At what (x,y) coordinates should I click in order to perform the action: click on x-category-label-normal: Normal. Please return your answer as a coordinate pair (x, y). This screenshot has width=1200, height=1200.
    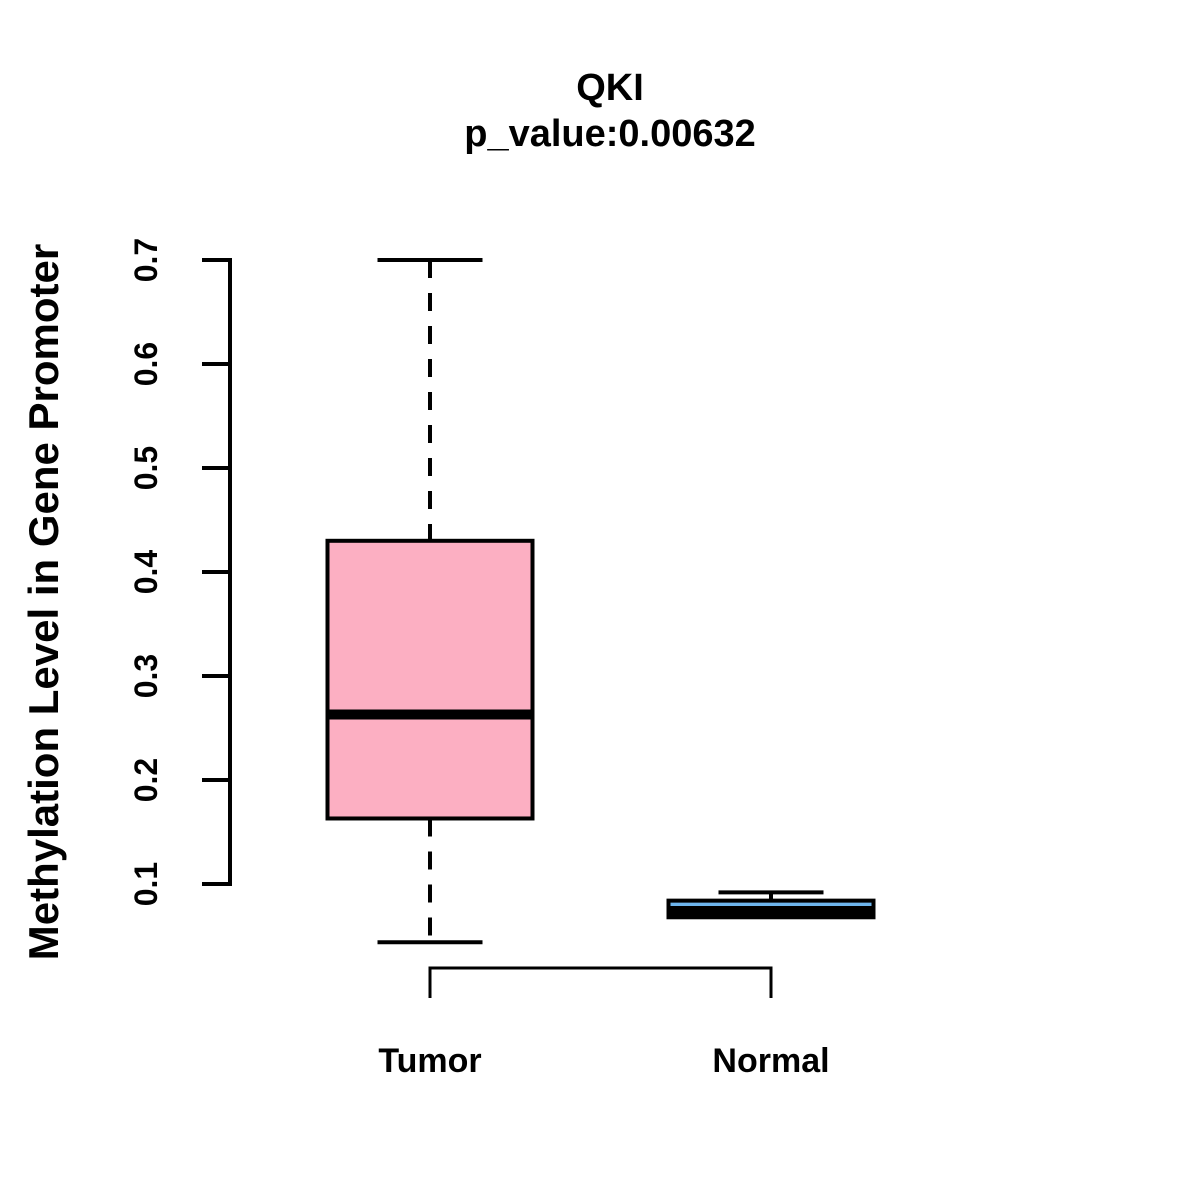
    Looking at the image, I should click on (770, 1061).